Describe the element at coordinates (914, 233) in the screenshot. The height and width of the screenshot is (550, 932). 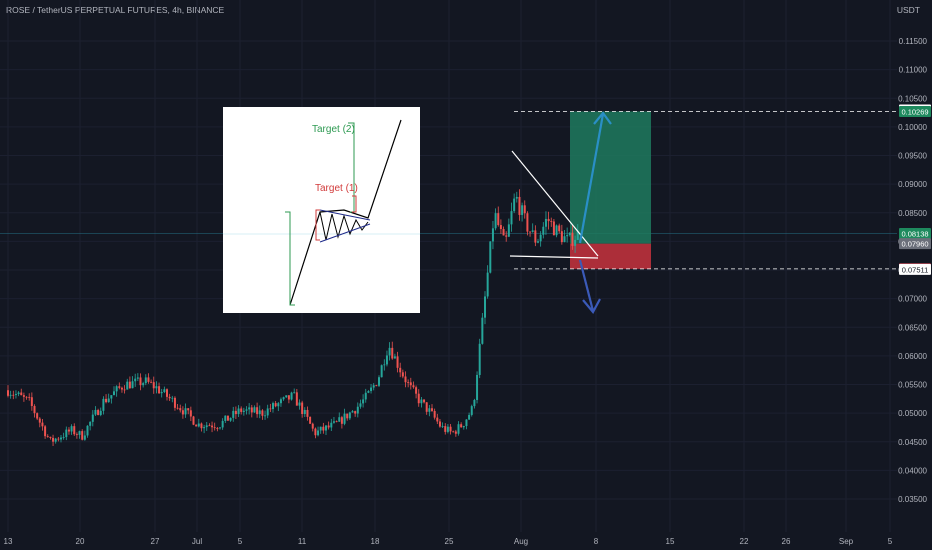
I see `price-label-text: 0.08138` at that location.